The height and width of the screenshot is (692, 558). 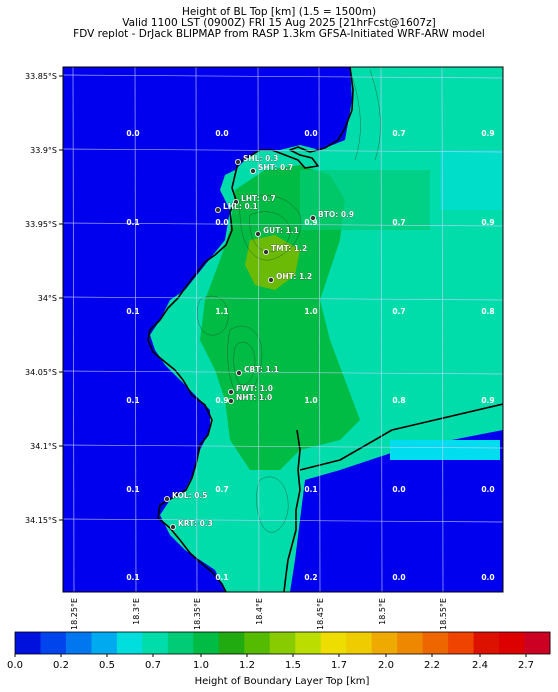 I want to click on grid-value-label: 0.2, so click(x=310, y=577).